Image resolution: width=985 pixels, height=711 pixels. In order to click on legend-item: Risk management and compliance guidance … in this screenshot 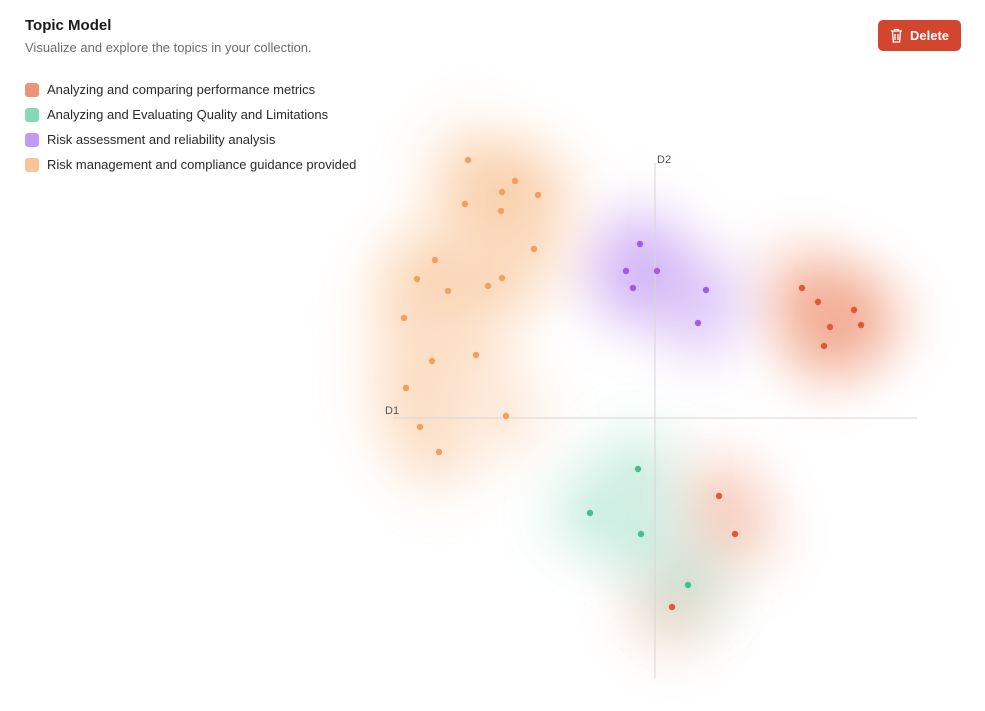, I will do `click(190, 164)`.